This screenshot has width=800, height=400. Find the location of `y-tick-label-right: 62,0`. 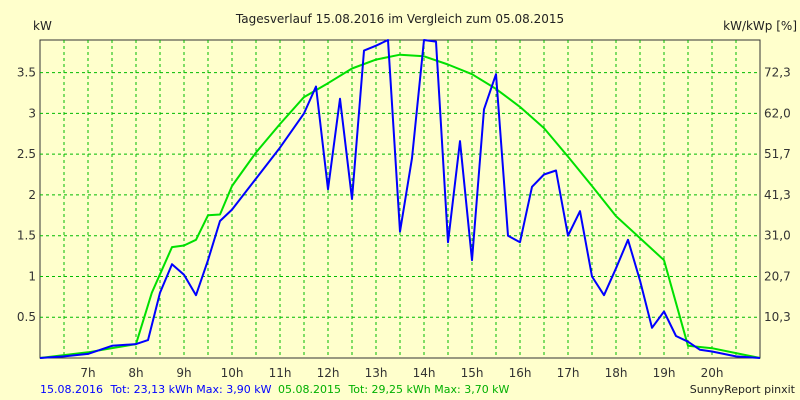

y-tick-label-right: 62,0 is located at coordinates (777, 113).